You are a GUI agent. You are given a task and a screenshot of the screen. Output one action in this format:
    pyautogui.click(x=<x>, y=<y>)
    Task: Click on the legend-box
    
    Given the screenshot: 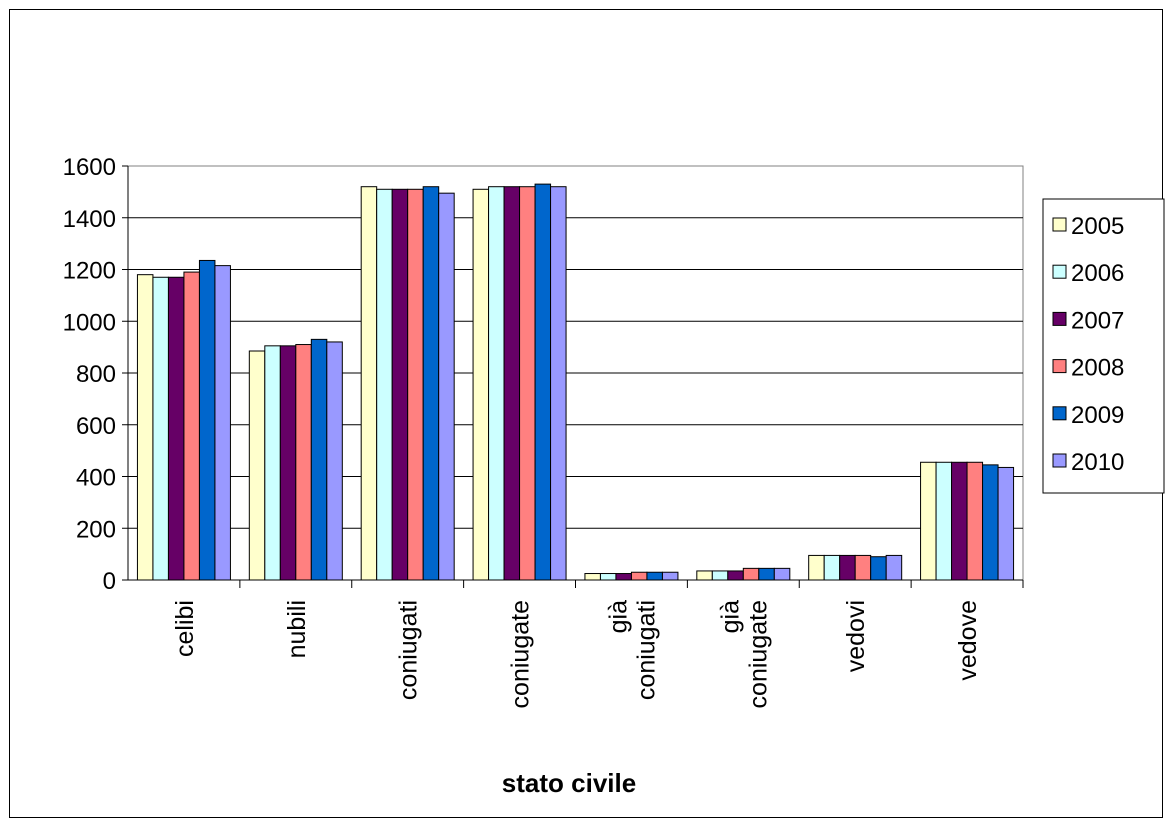 What is the action you would take?
    pyautogui.click(x=1103, y=346)
    